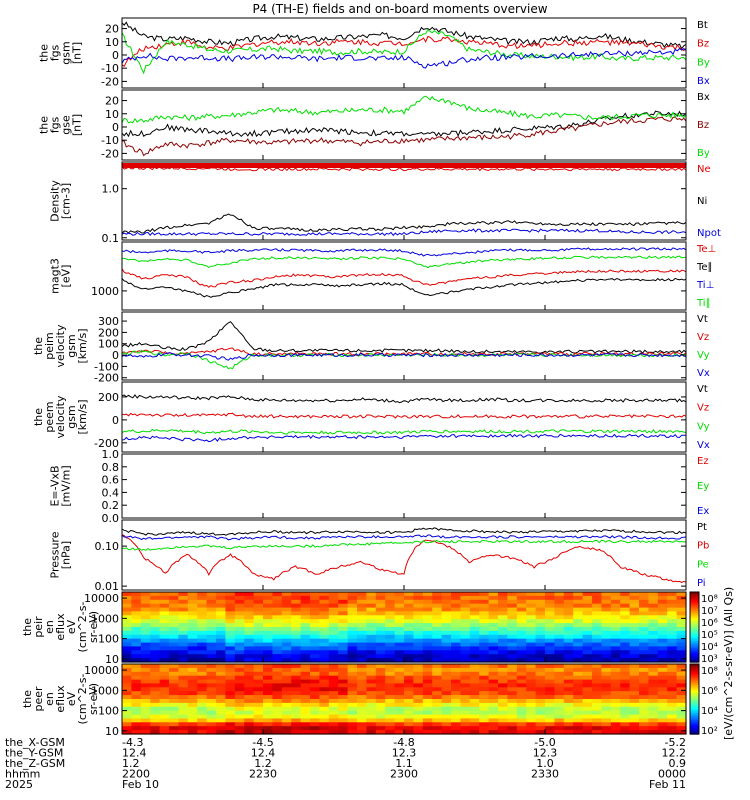  I want to click on y-axis-label: en, so click(49, 627).